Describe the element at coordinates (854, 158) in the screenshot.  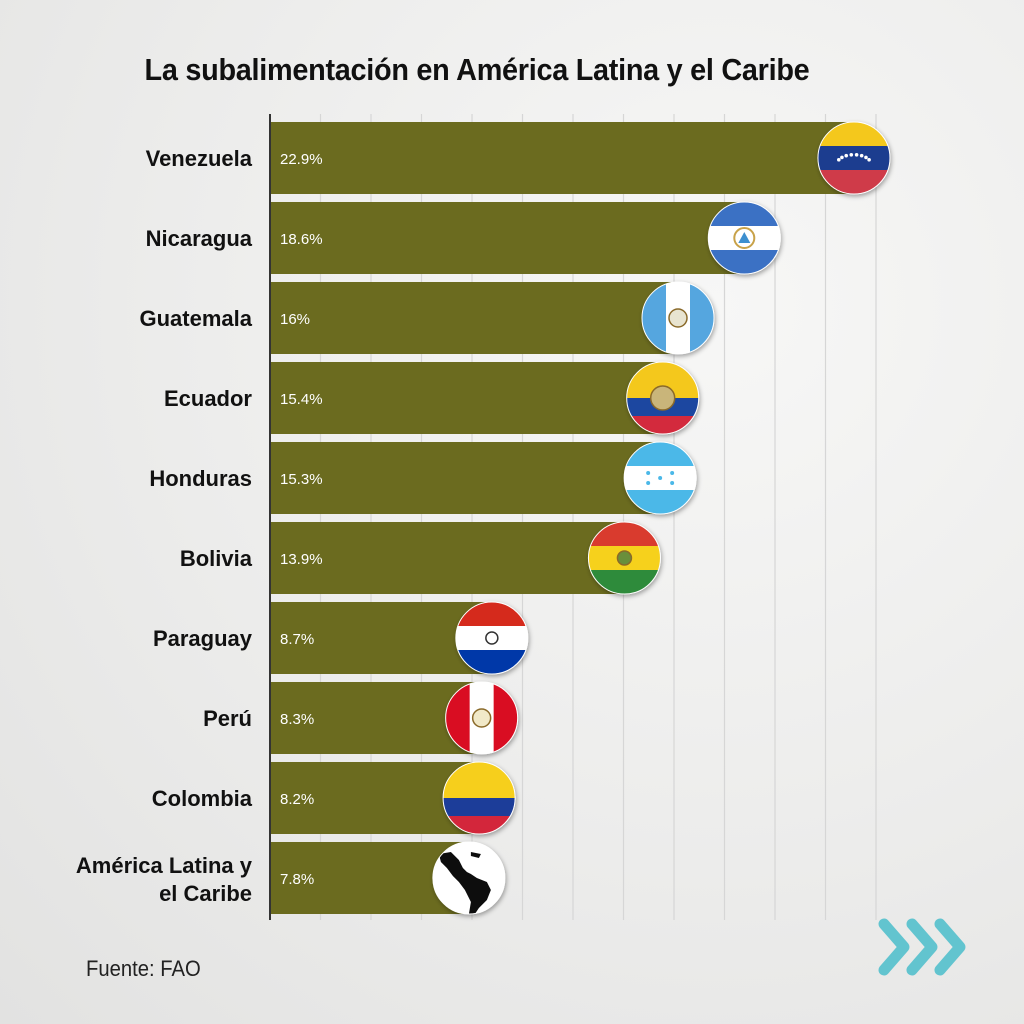
I see `venezuela-flag-icon` at that location.